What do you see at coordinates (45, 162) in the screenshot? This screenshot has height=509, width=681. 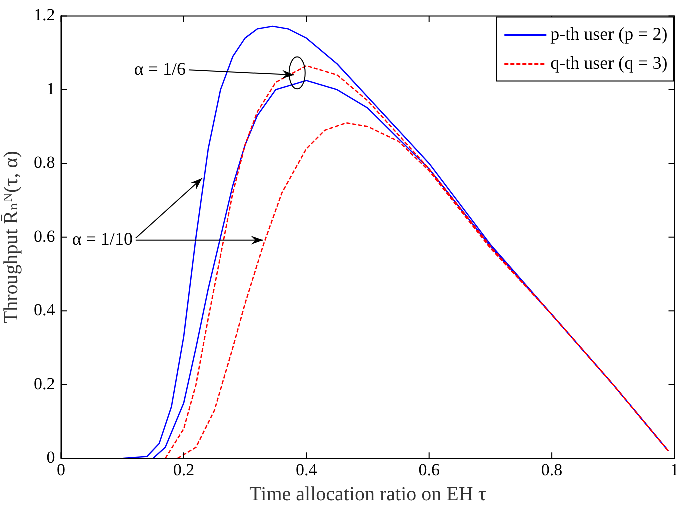 I see `y-tick-label: 0.8` at bounding box center [45, 162].